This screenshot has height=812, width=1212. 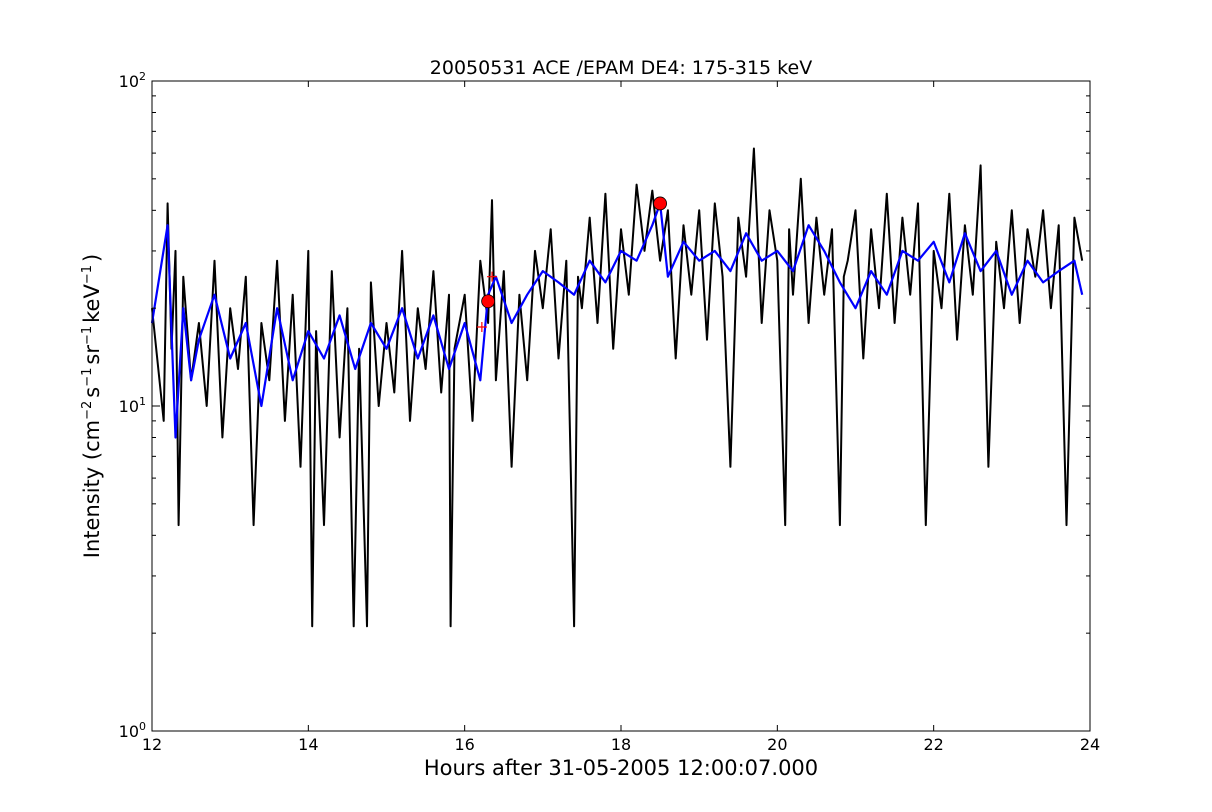 I want to click on y-axis-label: Intensity (cm−2s−1sr−1keV−1), so click(x=92, y=406).